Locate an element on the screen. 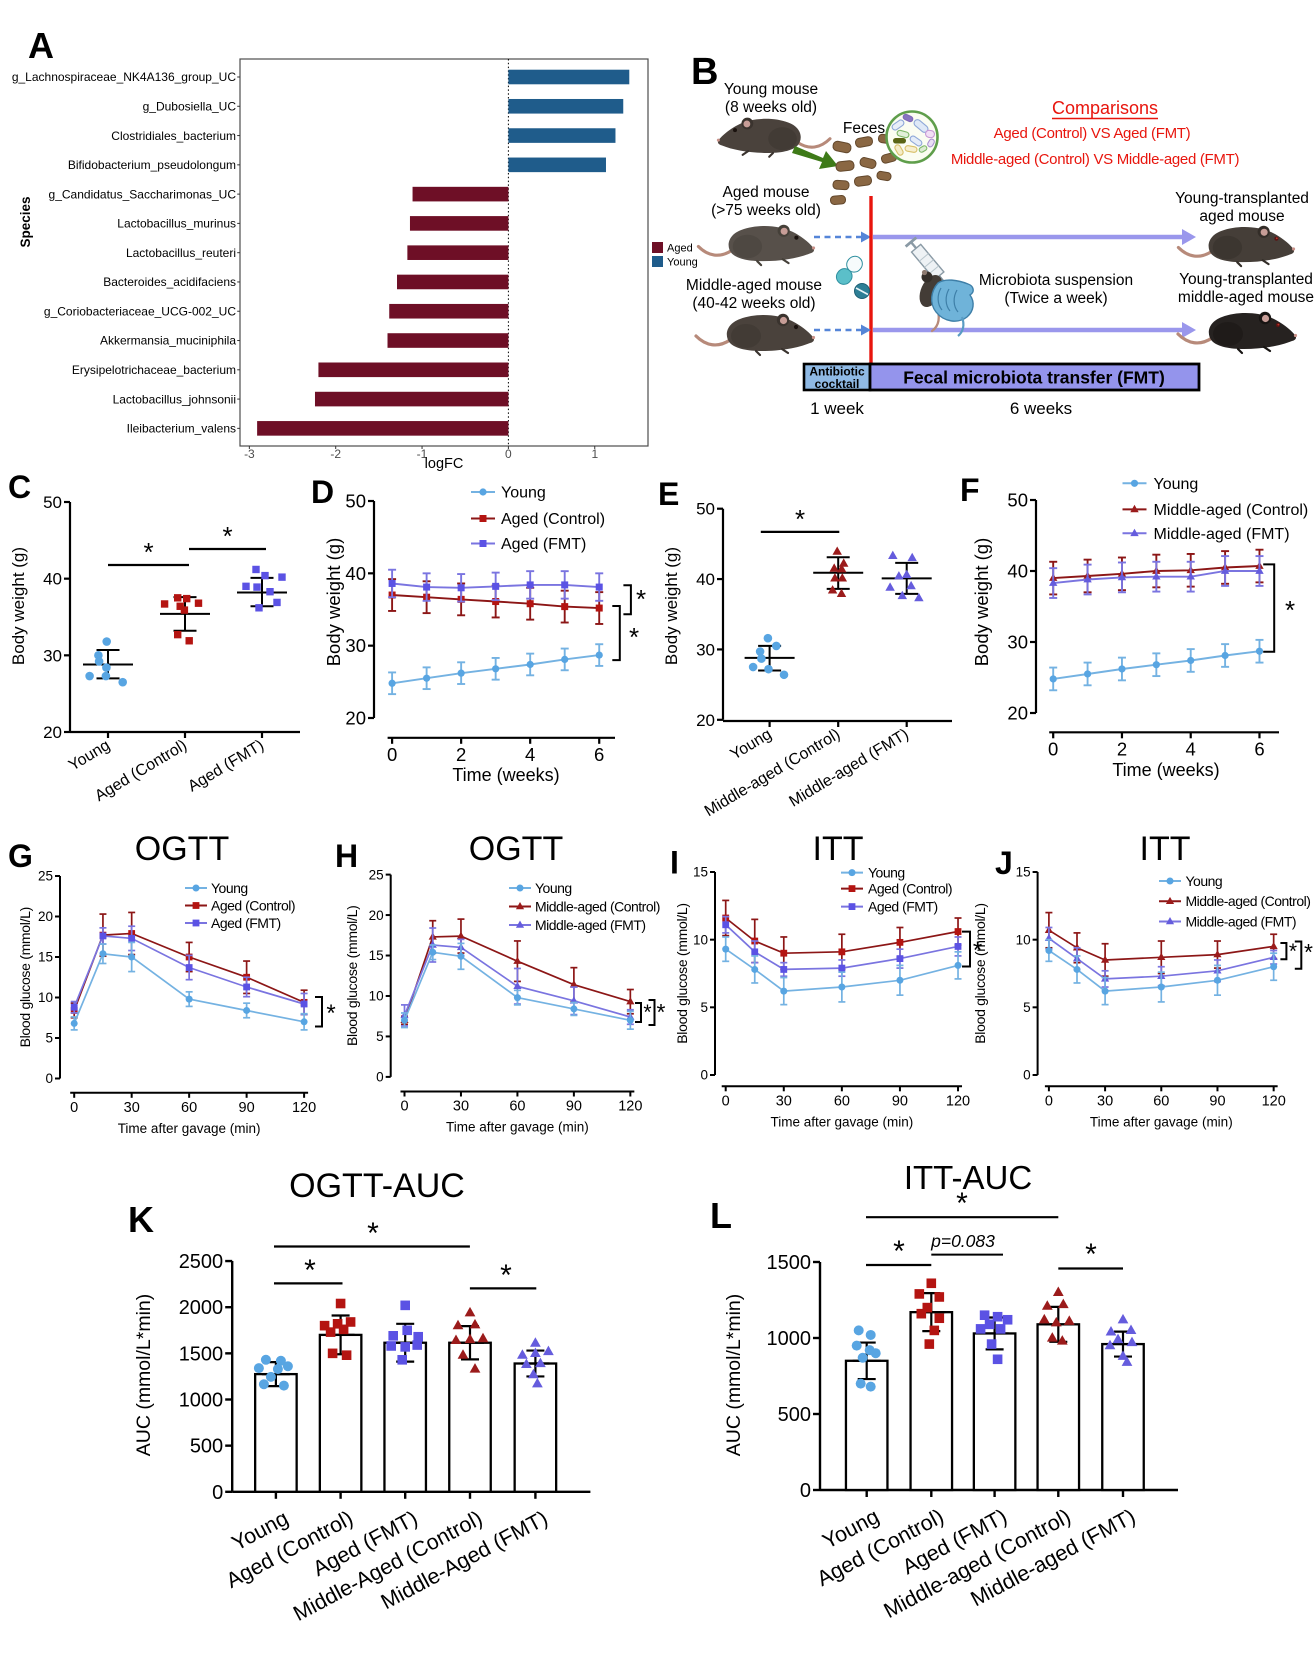  svg-text: g_Dubosiella_UC is located at coordinates (190, 107).